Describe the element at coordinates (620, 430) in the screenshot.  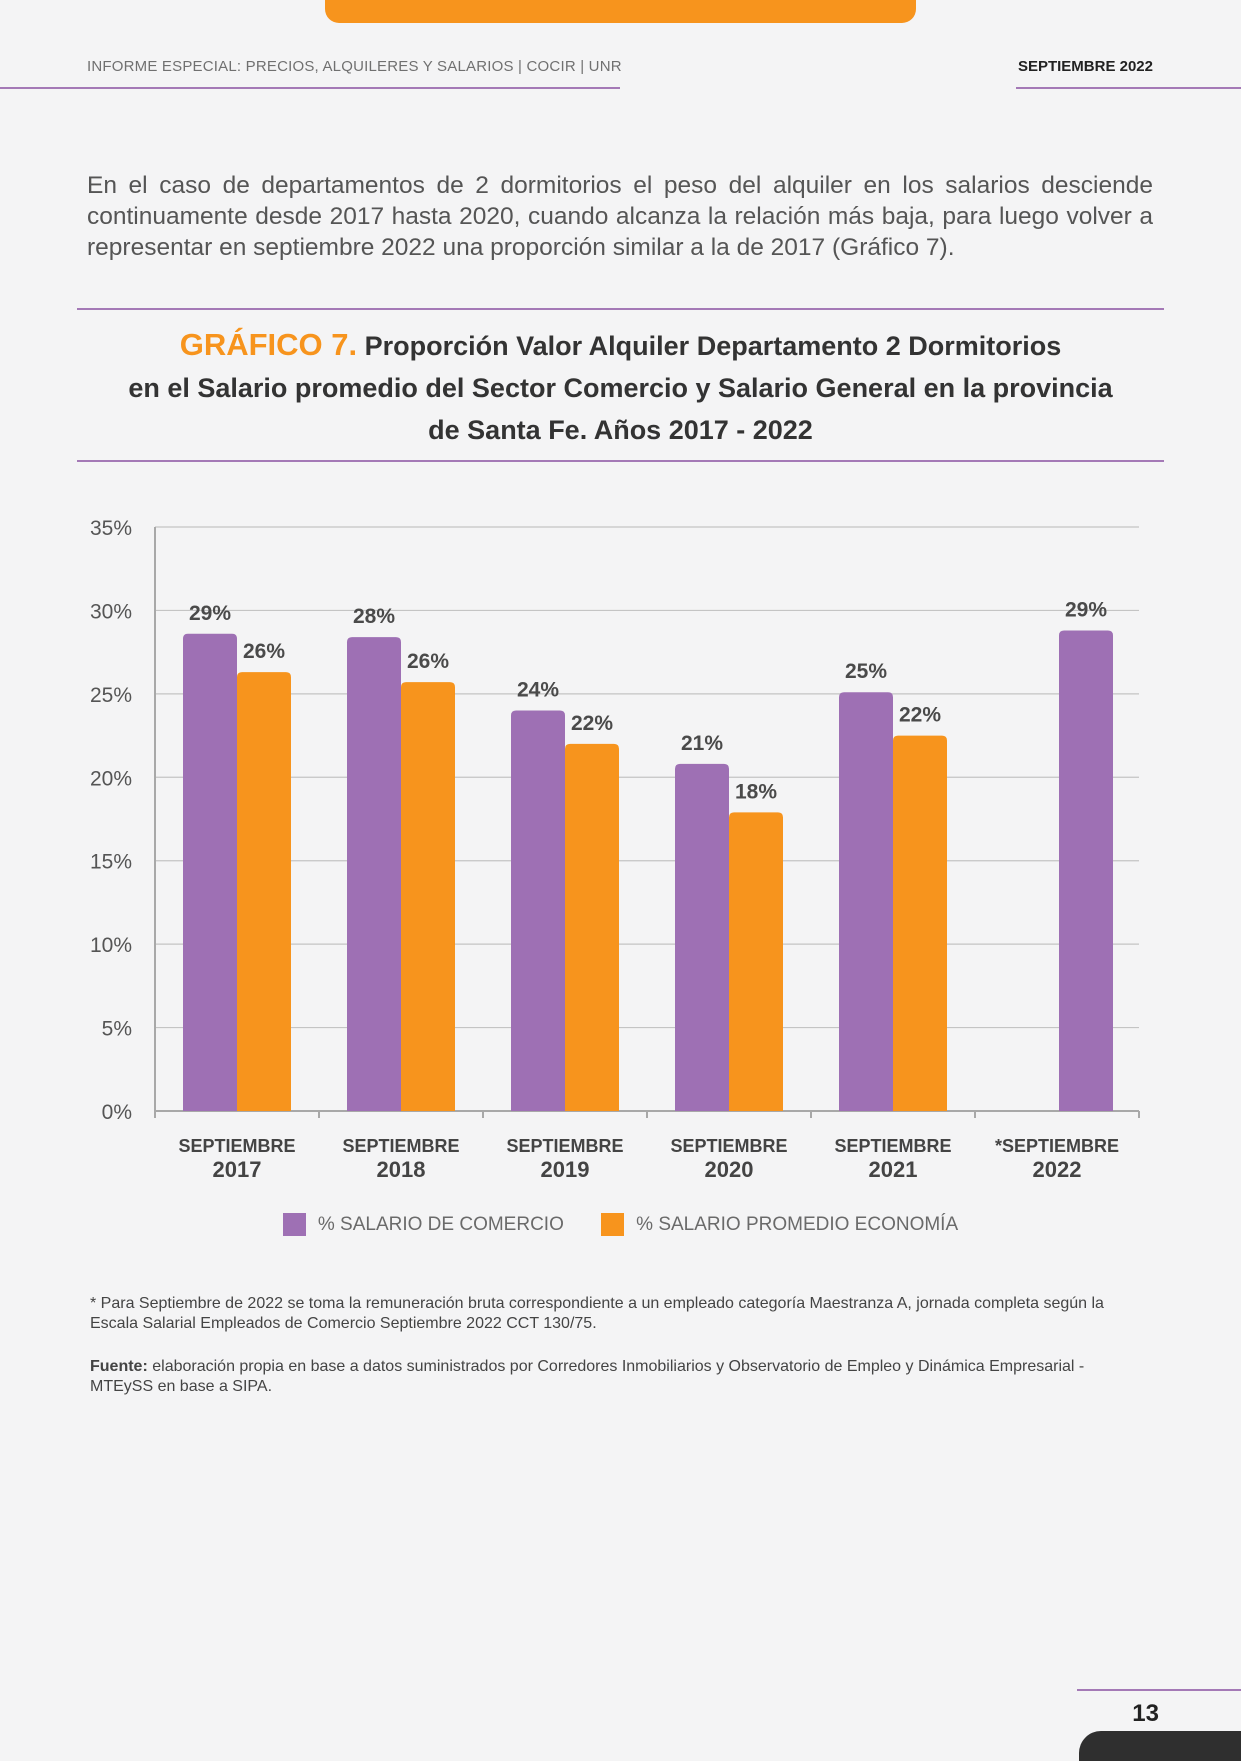
I see `chart-title-line3: de Santa Fe. Años 2017 - 2022` at that location.